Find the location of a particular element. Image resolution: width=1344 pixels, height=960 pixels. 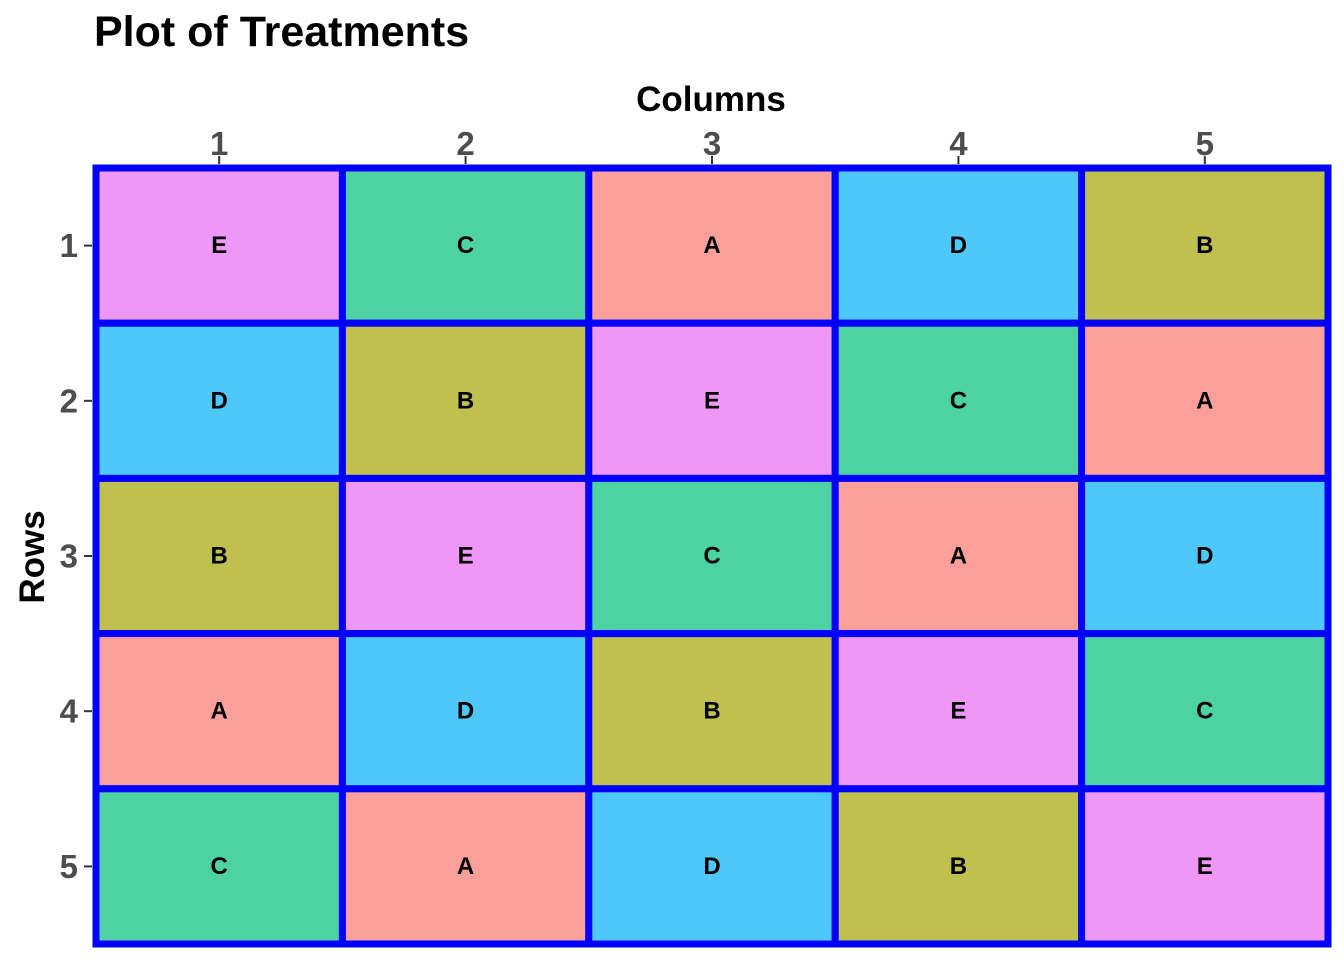

cell-label-r3-c5: D is located at coordinates (1204, 556).